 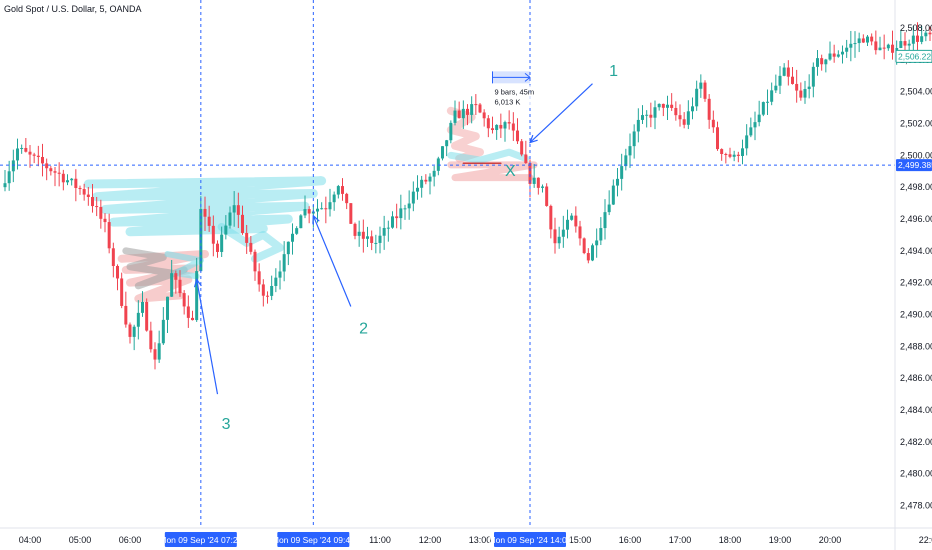 I want to click on last-price-label: 2,506.220, so click(x=913, y=56).